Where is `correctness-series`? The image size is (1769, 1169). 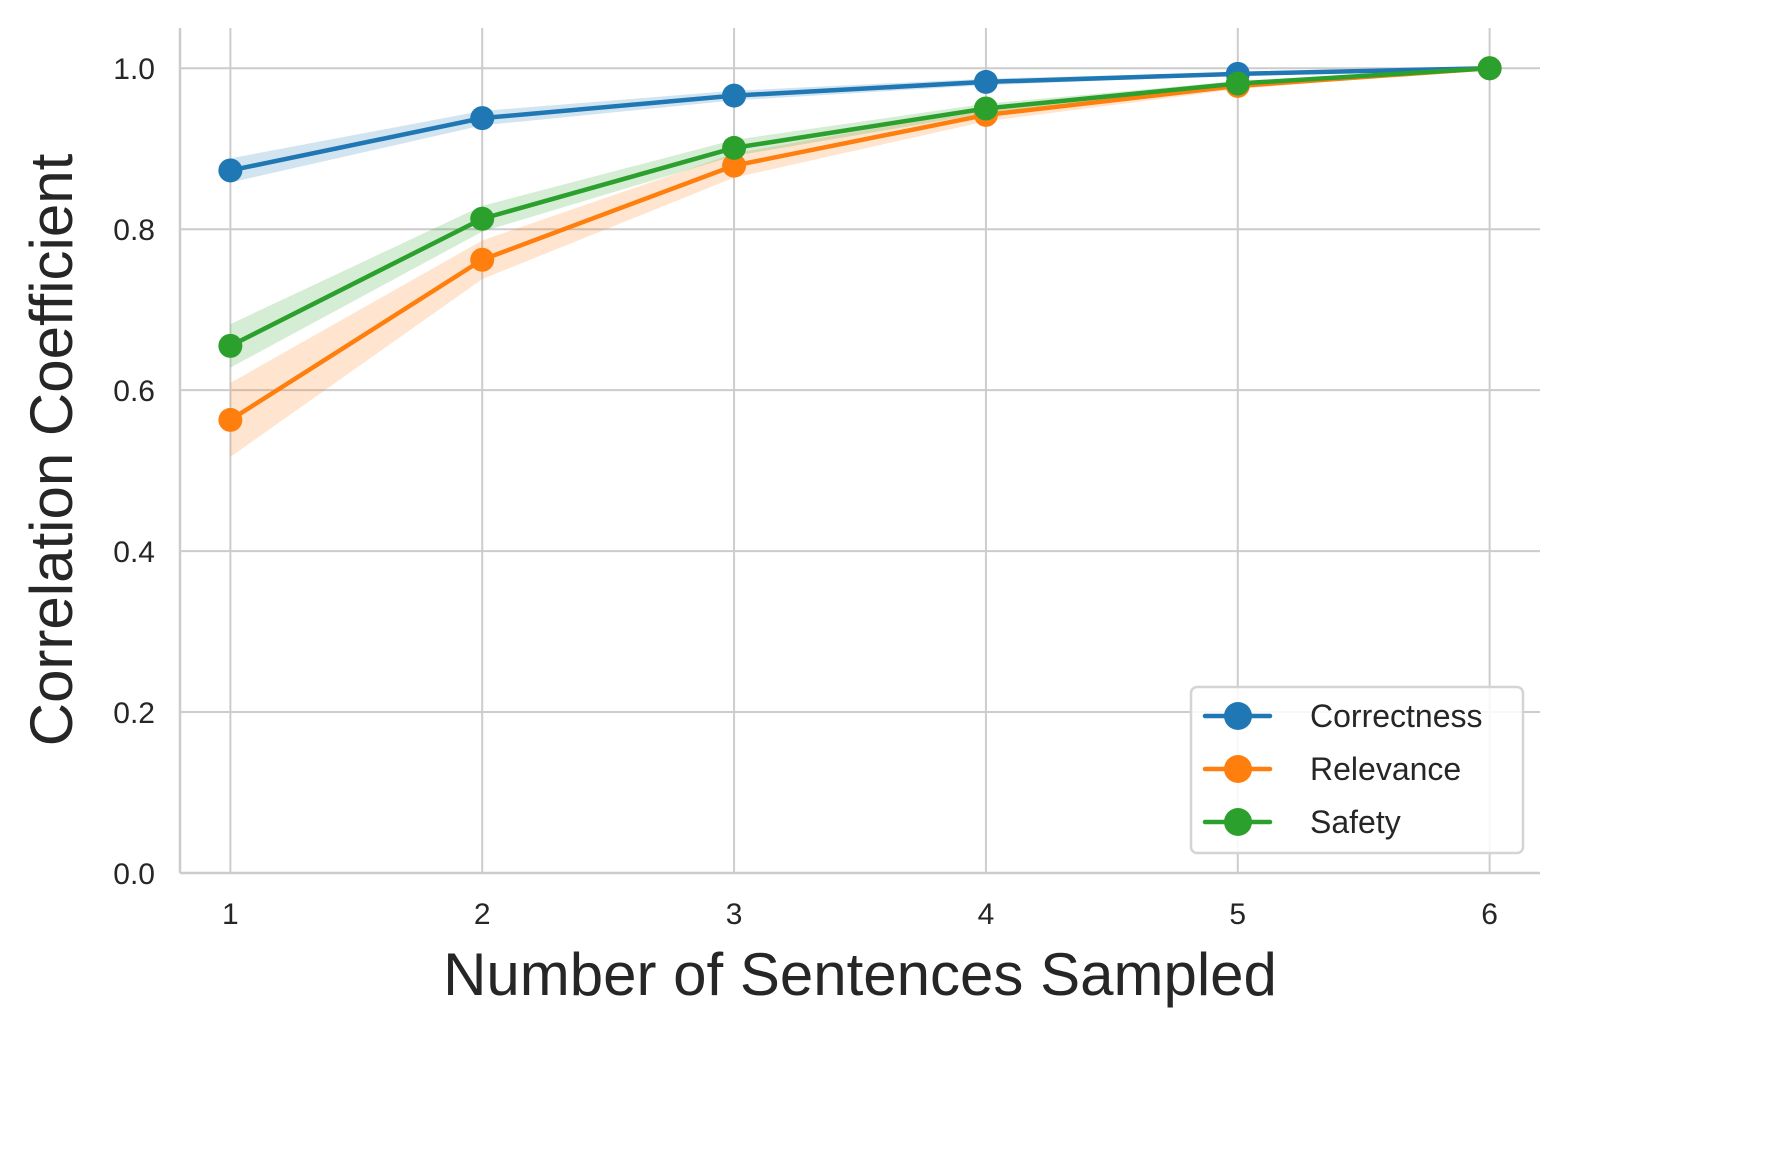 correctness-series is located at coordinates (860, 119).